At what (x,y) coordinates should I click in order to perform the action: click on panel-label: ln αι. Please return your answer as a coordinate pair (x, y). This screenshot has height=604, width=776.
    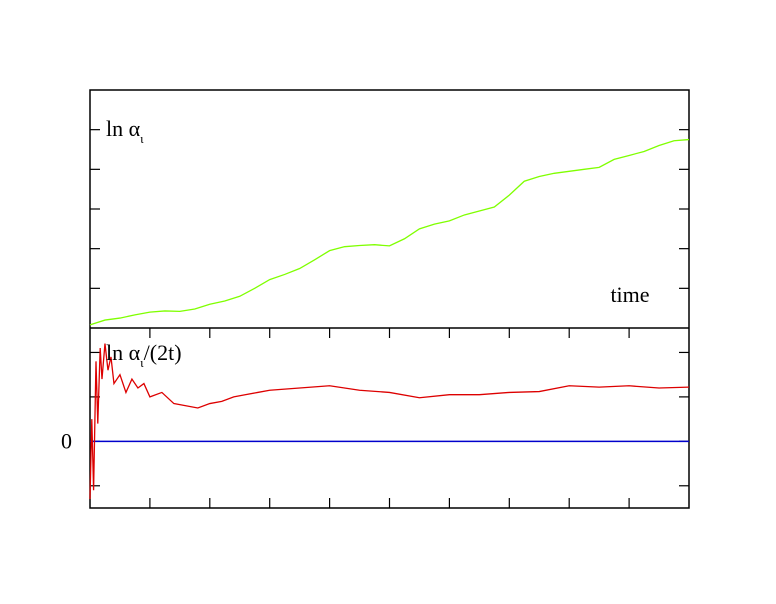
    Looking at the image, I should click on (125, 131).